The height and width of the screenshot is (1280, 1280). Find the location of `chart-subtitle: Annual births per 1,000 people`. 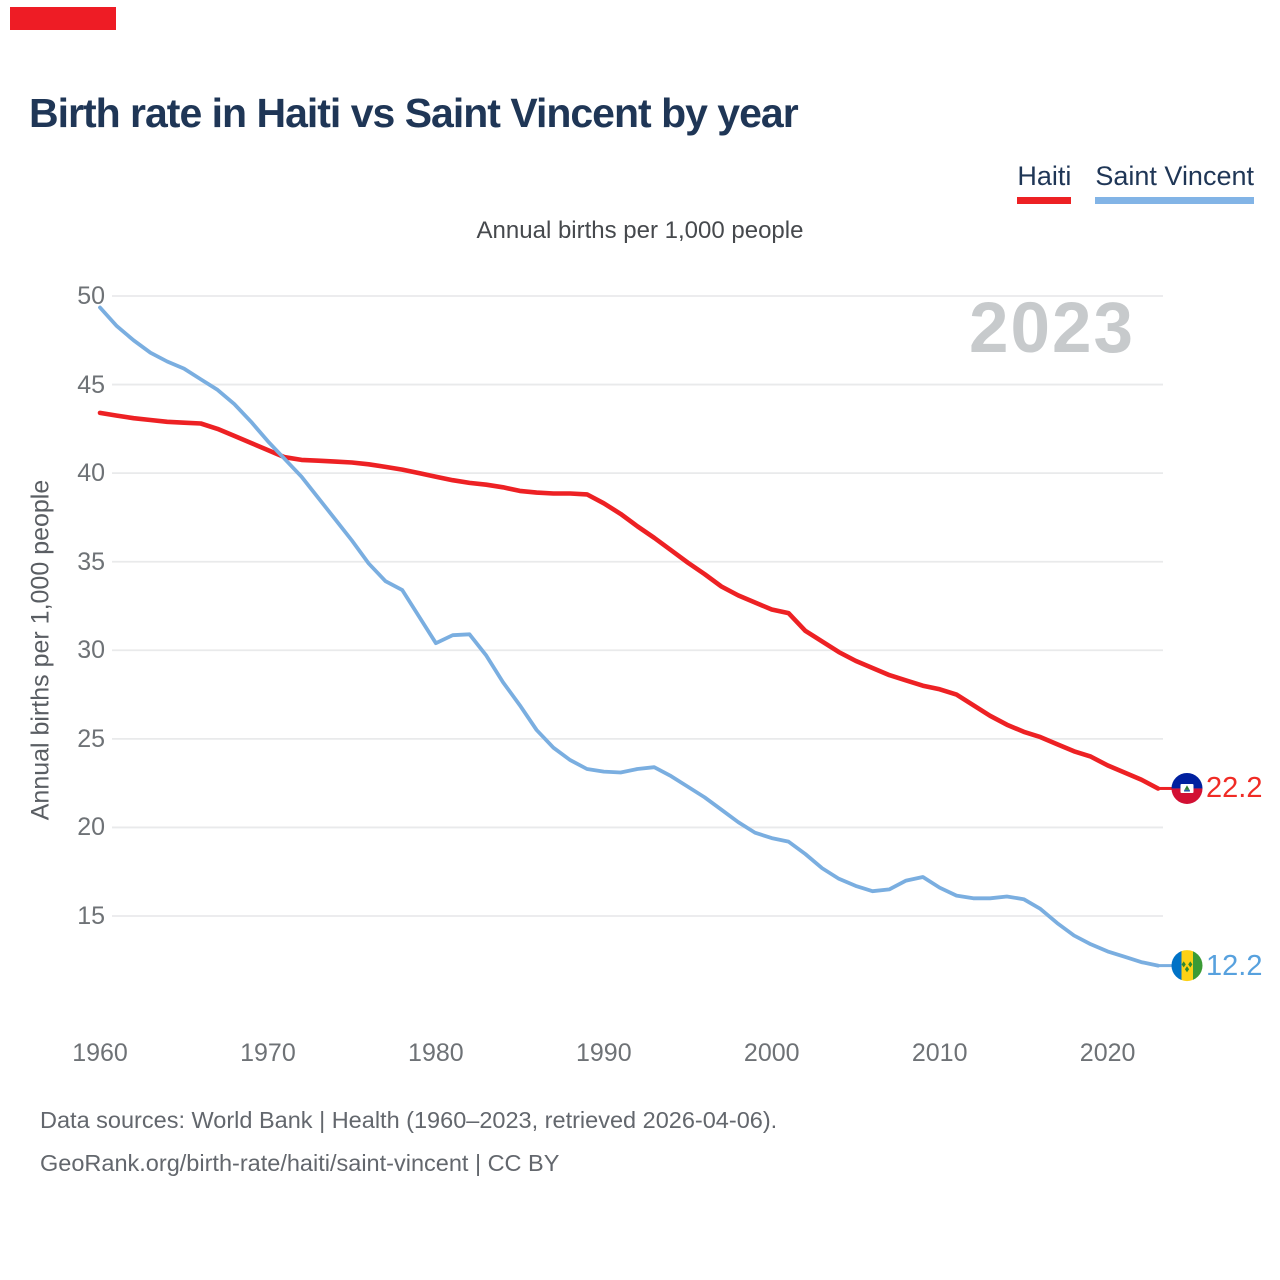

chart-subtitle: Annual births per 1,000 people is located at coordinates (640, 230).